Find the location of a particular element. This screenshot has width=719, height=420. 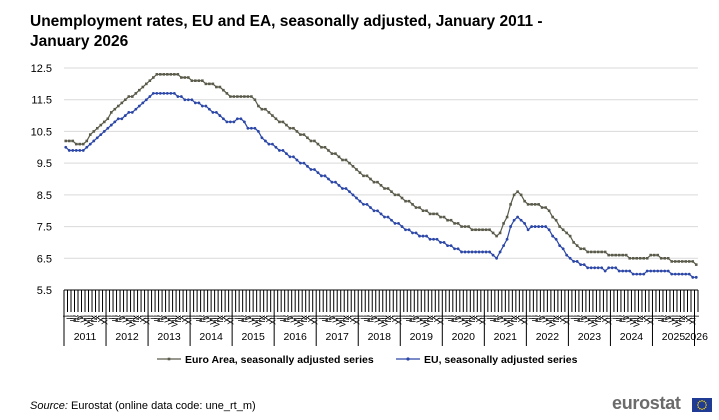

year-label: 2026 is located at coordinates (697, 337).